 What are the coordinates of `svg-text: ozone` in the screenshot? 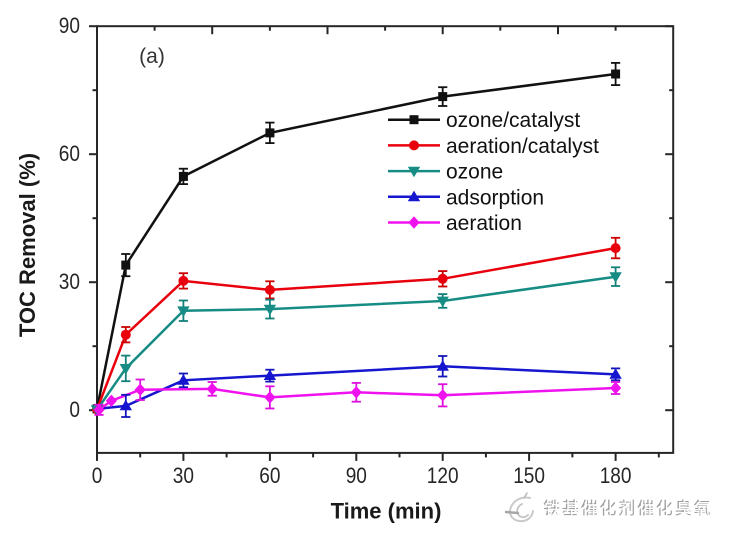 It's located at (474, 172).